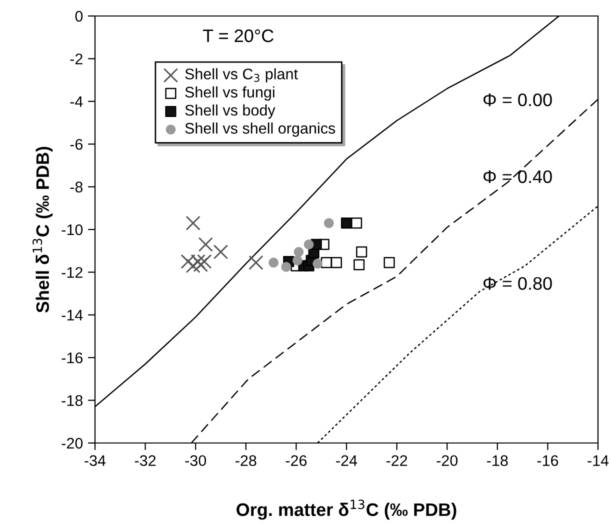 The width and height of the screenshot is (611, 524). Describe the element at coordinates (72, 443) in the screenshot. I see `y-tick-label: -20` at that location.